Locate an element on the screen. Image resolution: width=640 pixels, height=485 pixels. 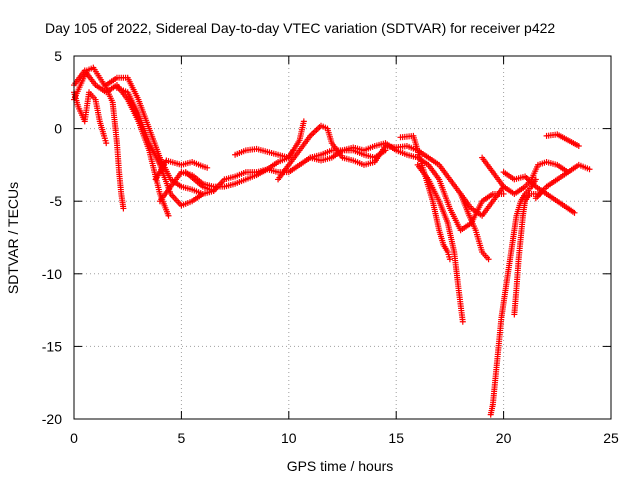
x-axis-label: GPS time / hours is located at coordinates (340, 466).